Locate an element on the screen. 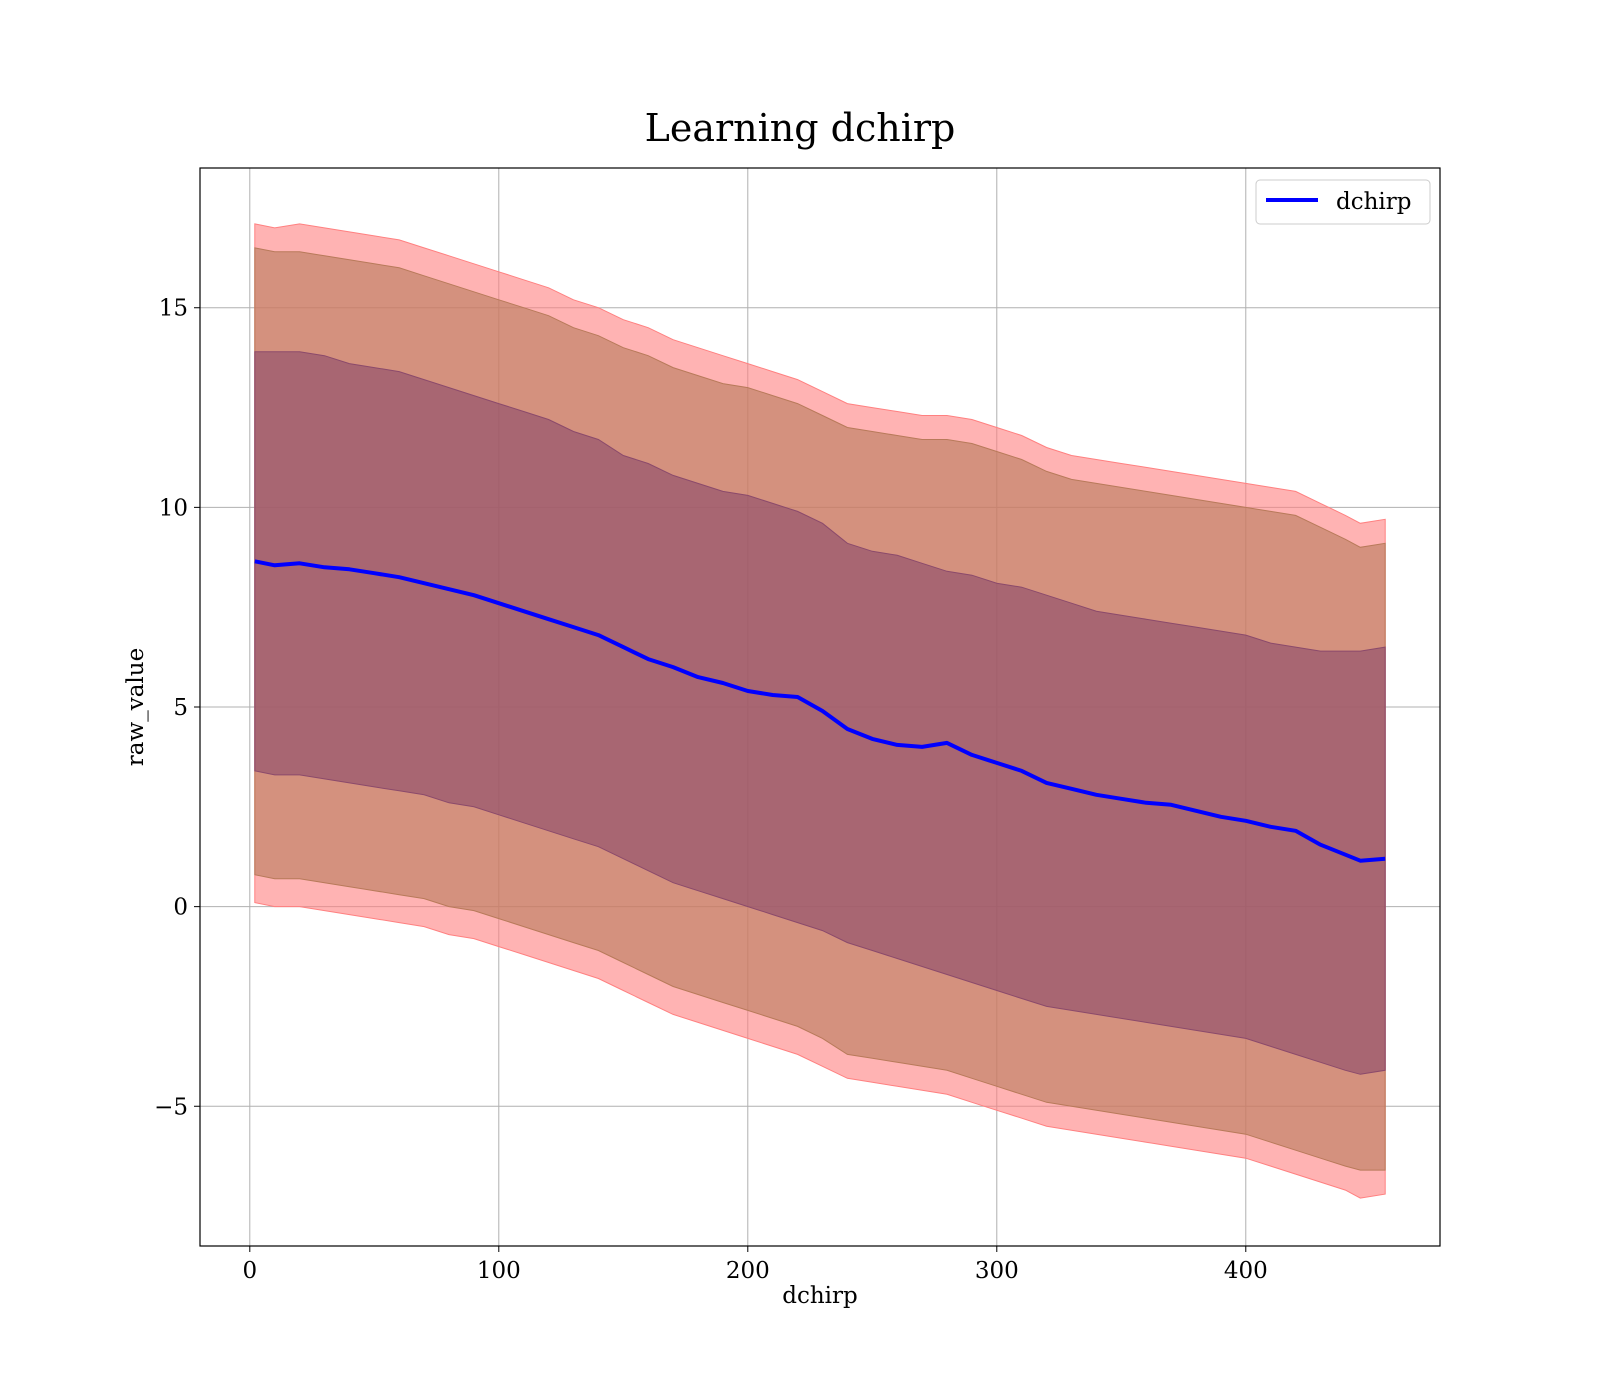 This screenshot has height=1400, width=1600. legend-label: dchirp is located at coordinates (1374, 202).